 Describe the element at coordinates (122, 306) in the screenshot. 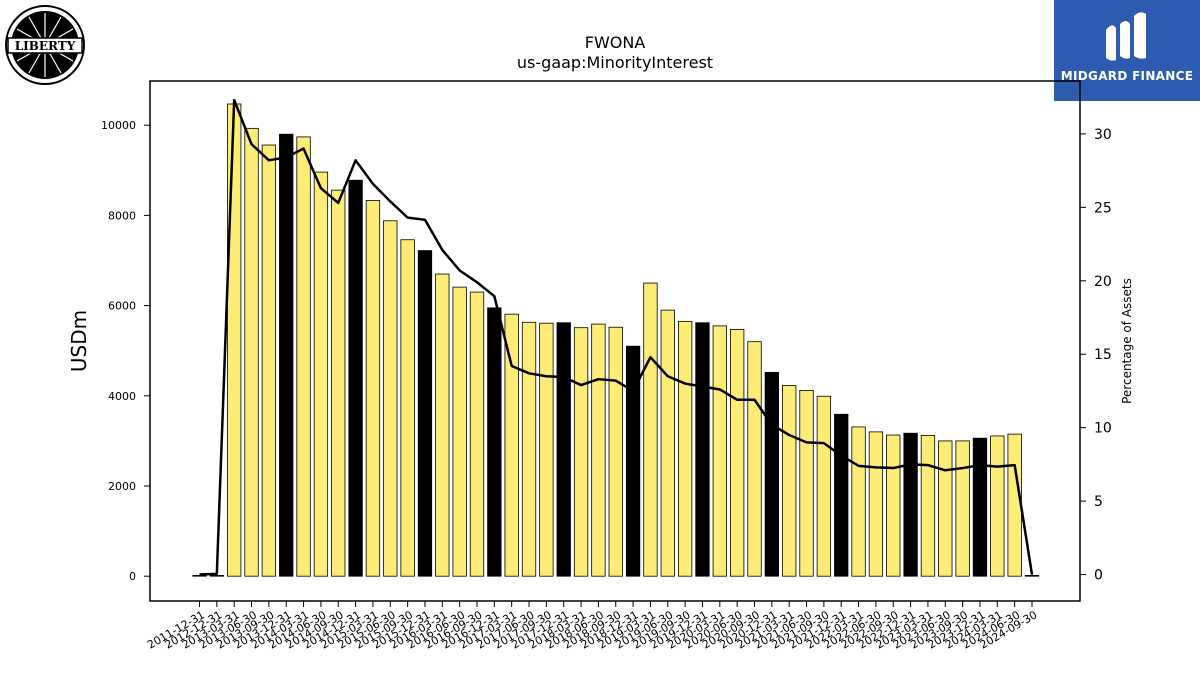

I see `y-tick-label: 6000` at that location.